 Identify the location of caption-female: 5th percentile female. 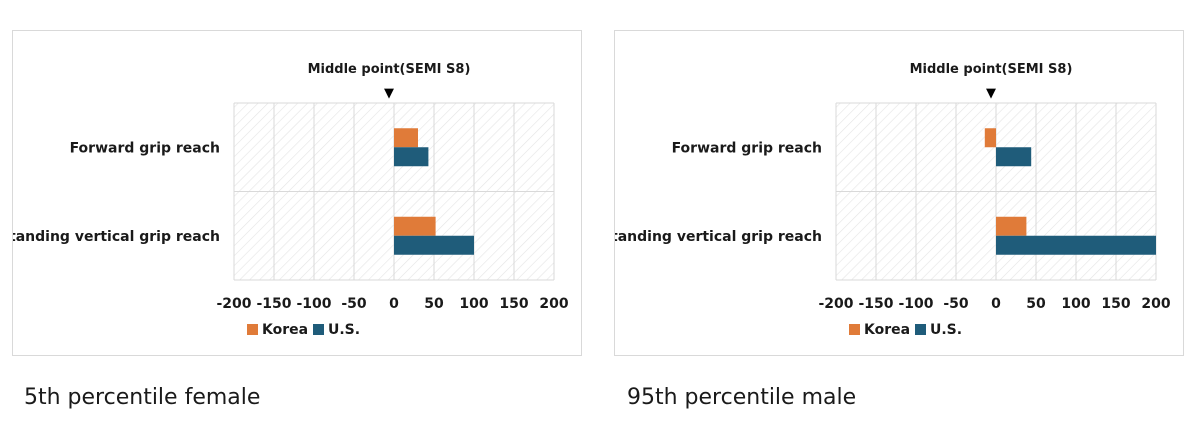
(142, 397).